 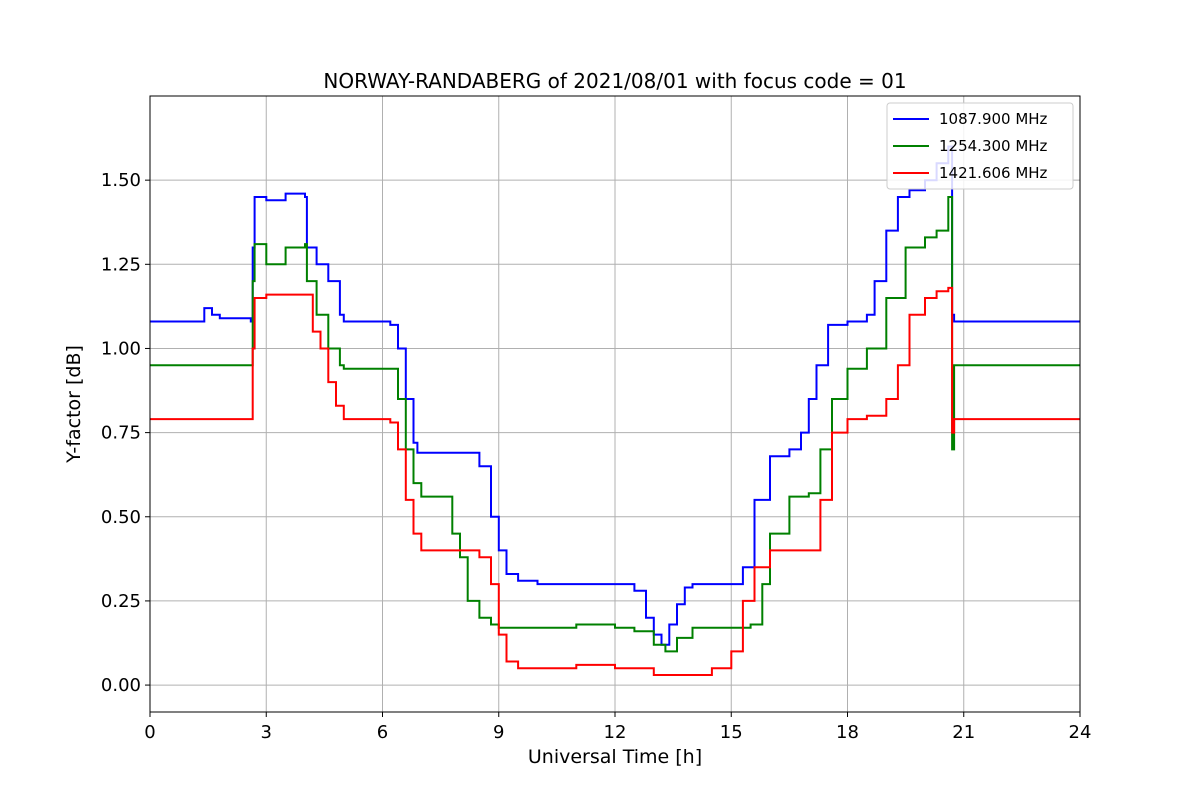 I want to click on y-tick-label: 0.50, so click(x=121, y=517).